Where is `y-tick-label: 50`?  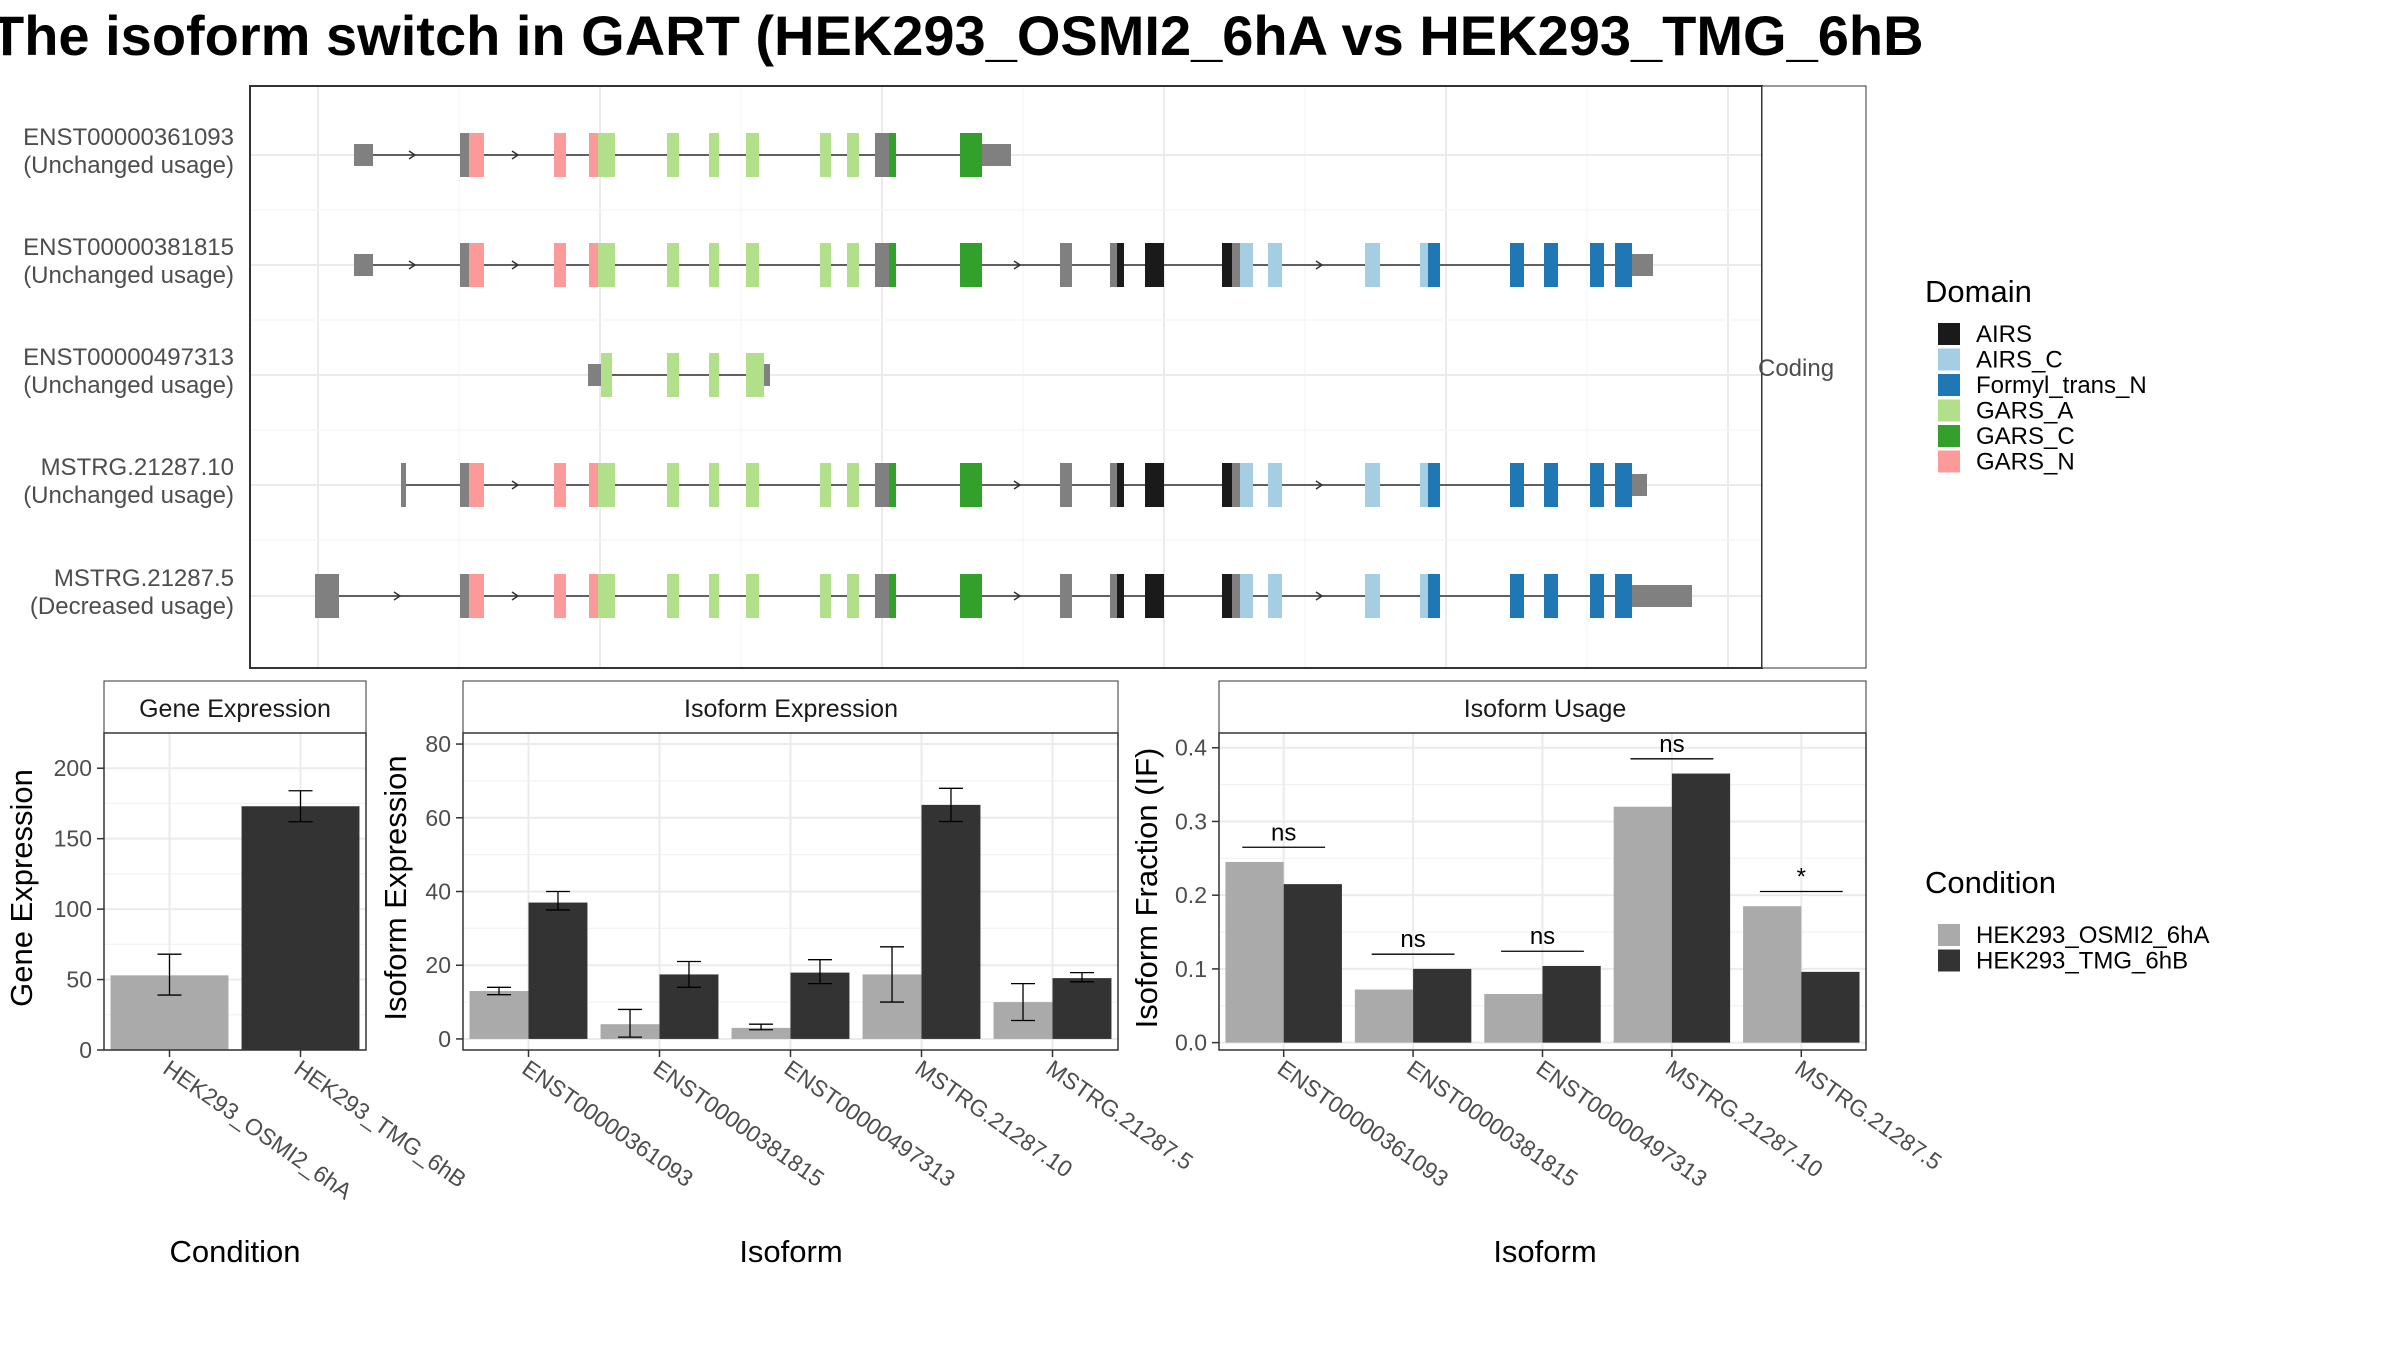
y-tick-label: 50 is located at coordinates (79, 980).